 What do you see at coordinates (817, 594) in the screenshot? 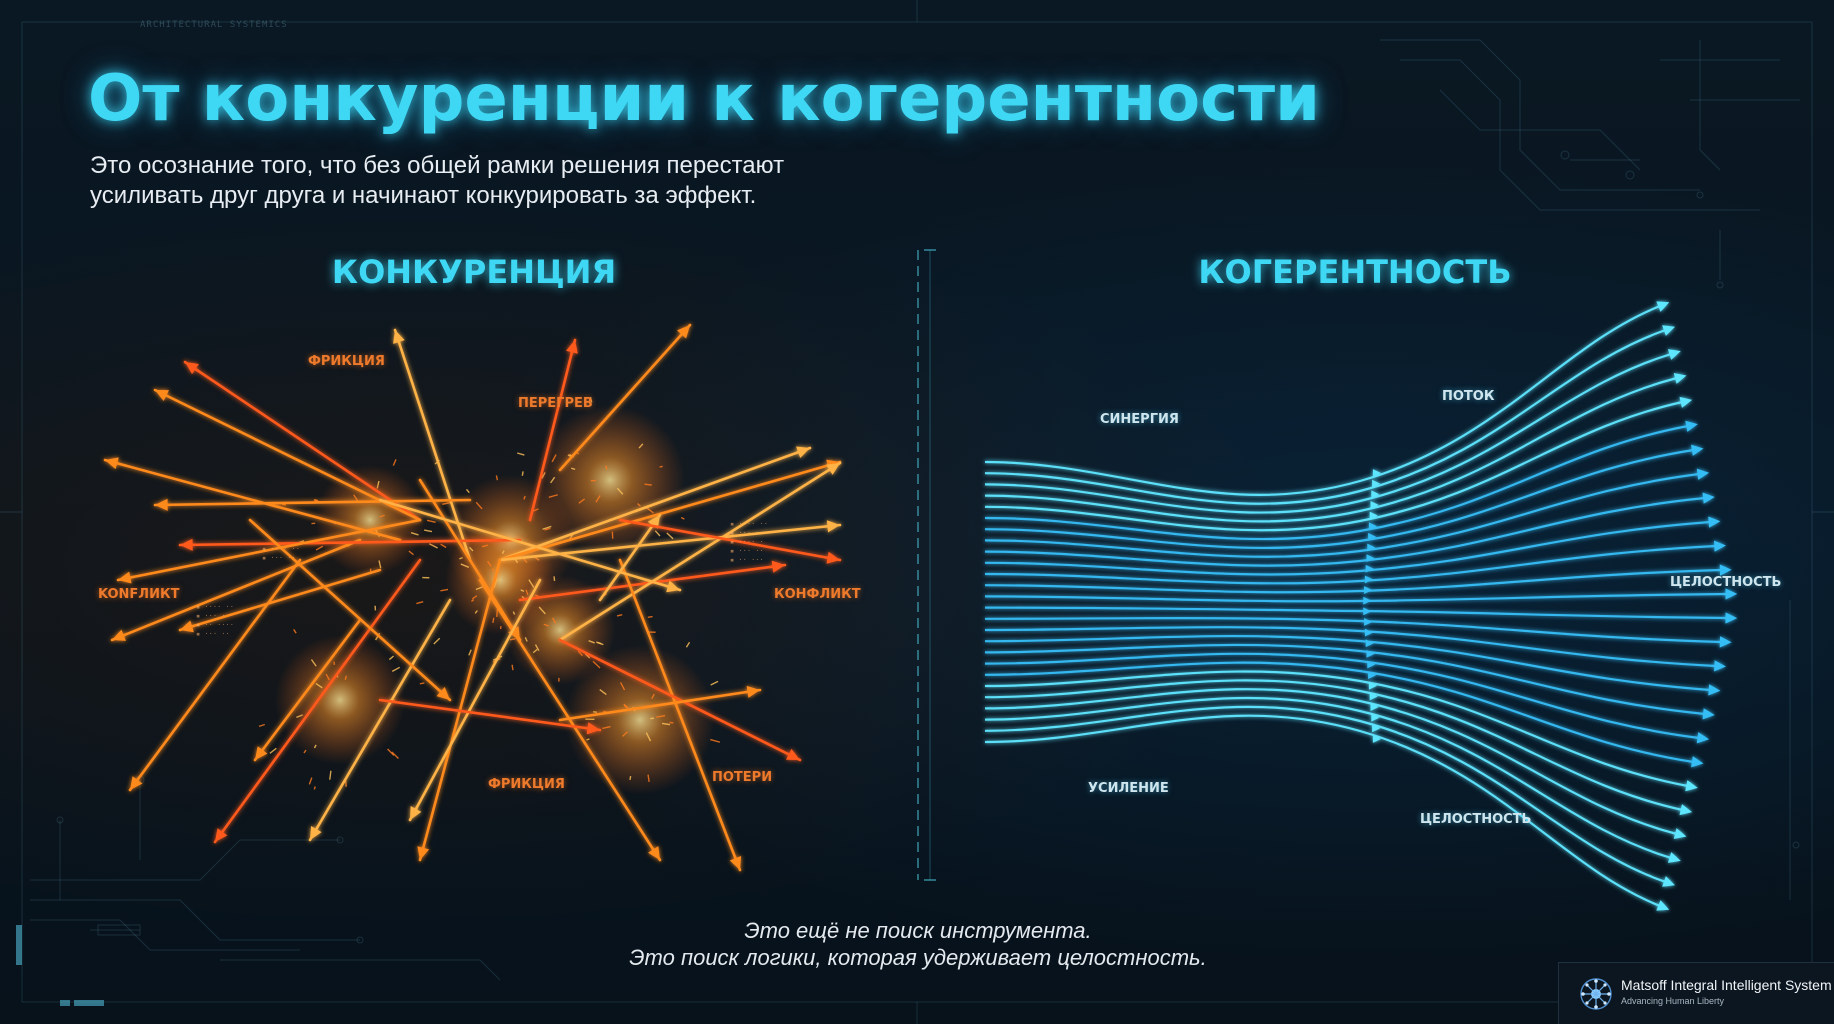
I see `label-conflict-right: КОНФЛИКТ` at bounding box center [817, 594].